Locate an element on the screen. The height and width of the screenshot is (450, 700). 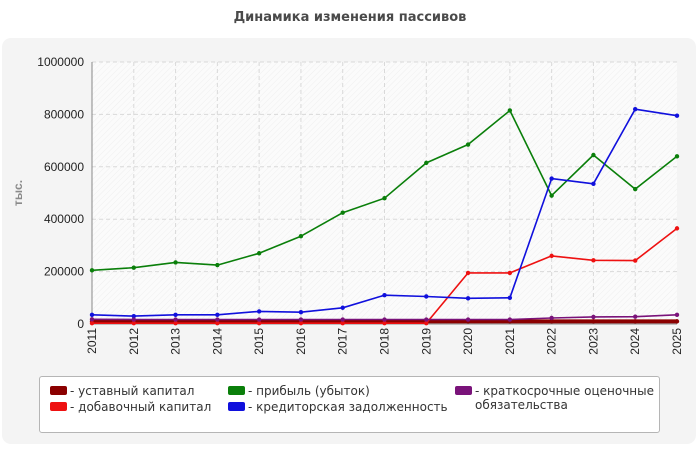
y-tick-label: 800000 is located at coordinates (64, 114).